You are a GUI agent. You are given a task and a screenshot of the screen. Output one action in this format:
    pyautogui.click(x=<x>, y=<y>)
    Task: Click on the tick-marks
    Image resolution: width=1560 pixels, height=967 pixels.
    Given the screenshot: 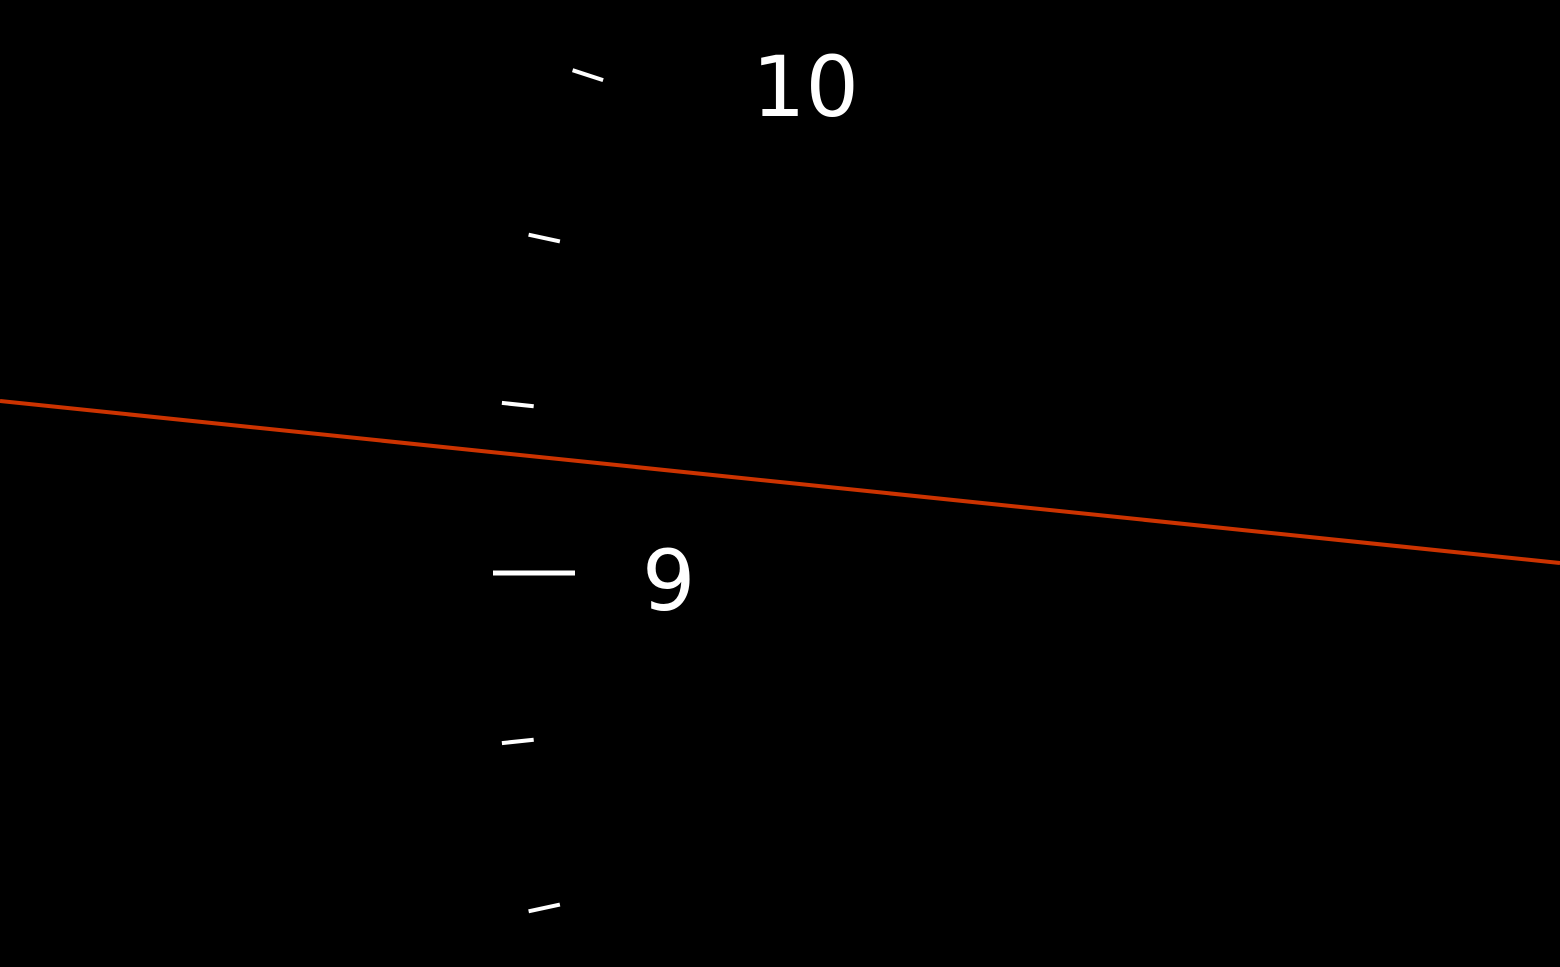 What is the action you would take?
    pyautogui.click(x=548, y=491)
    